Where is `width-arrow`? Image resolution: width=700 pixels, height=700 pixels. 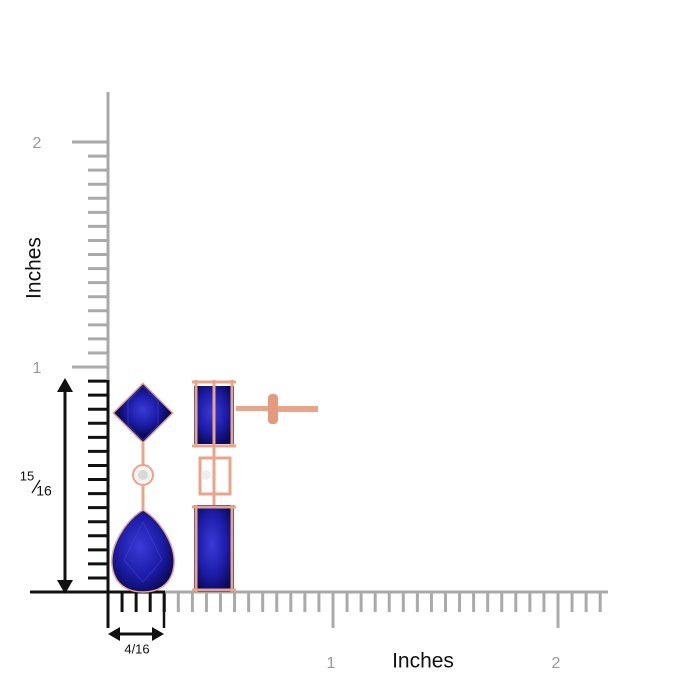
width-arrow is located at coordinates (137, 616).